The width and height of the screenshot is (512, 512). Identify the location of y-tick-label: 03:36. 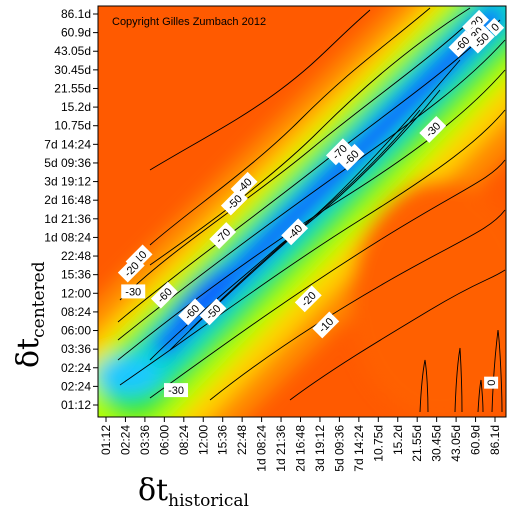
(76, 349).